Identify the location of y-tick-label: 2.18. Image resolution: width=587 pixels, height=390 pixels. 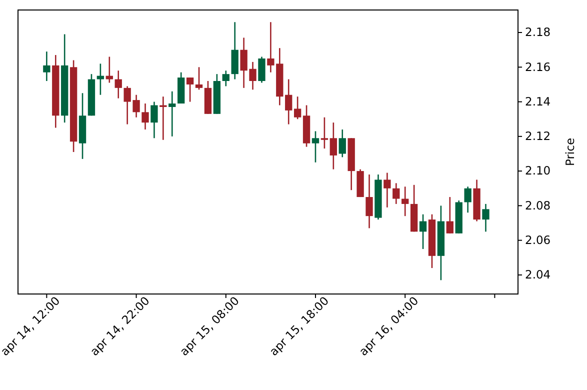
(538, 32).